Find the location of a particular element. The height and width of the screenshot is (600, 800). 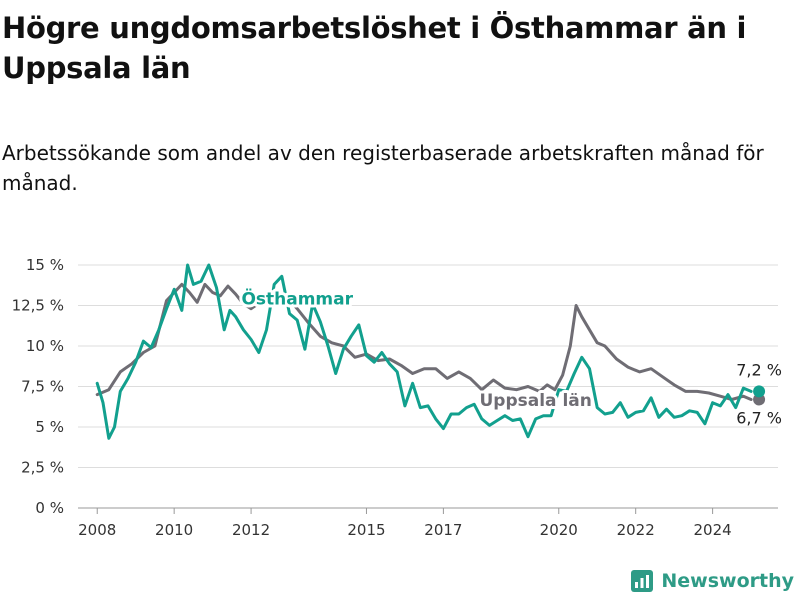

y-tick-label: 5 % is located at coordinates (49, 427).